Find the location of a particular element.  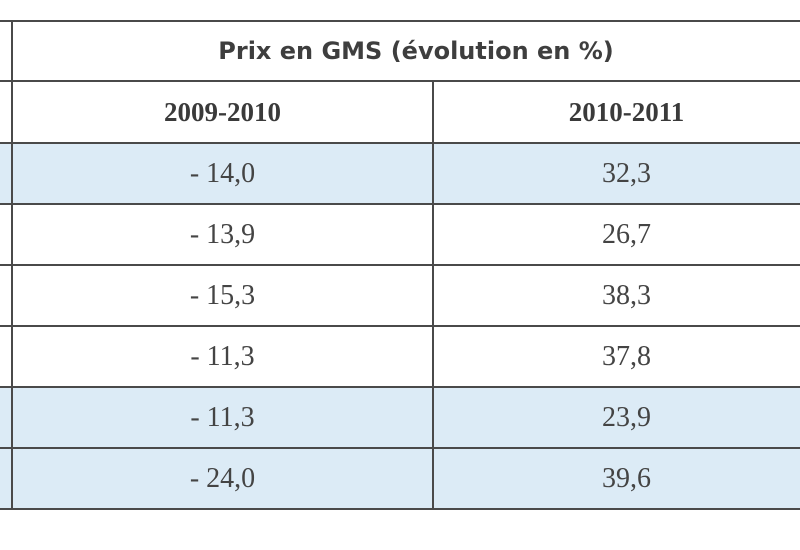

table-row: - 15,3 38,3 is located at coordinates (400, 295).